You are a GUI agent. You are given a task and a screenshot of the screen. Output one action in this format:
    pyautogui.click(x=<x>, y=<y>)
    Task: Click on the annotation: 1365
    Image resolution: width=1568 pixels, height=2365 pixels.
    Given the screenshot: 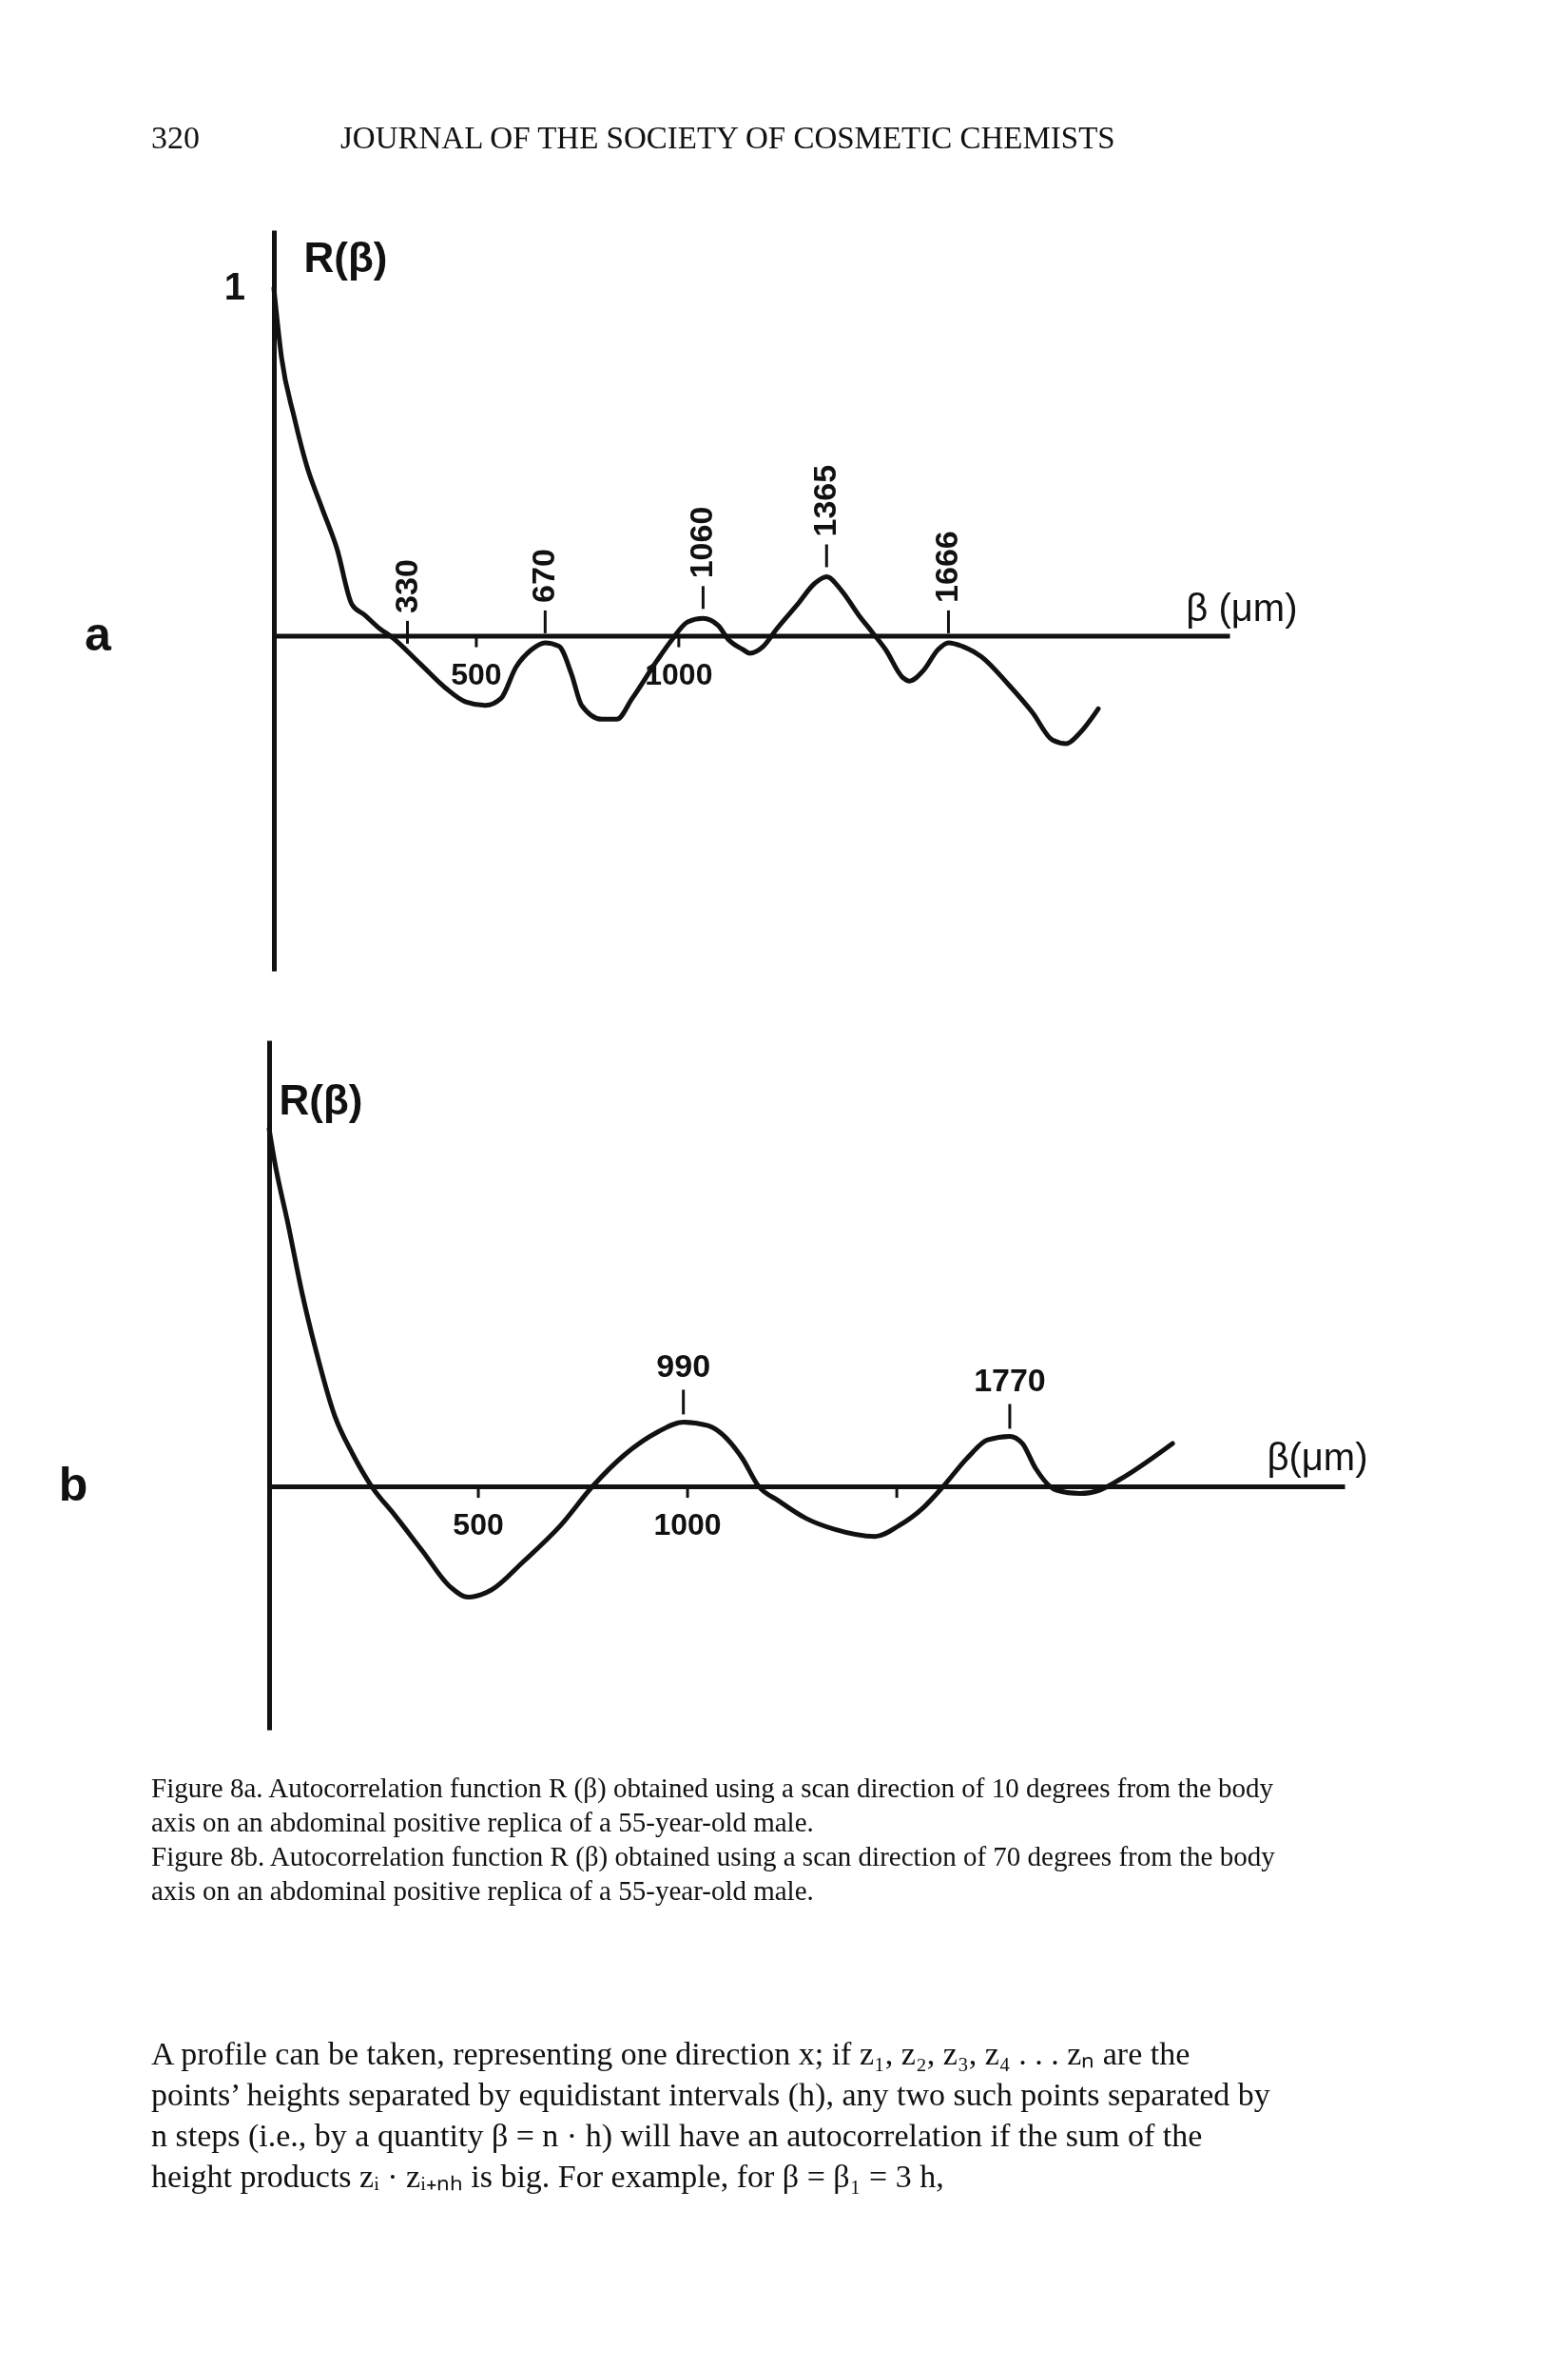 What is the action you would take?
    pyautogui.click(x=824, y=500)
    